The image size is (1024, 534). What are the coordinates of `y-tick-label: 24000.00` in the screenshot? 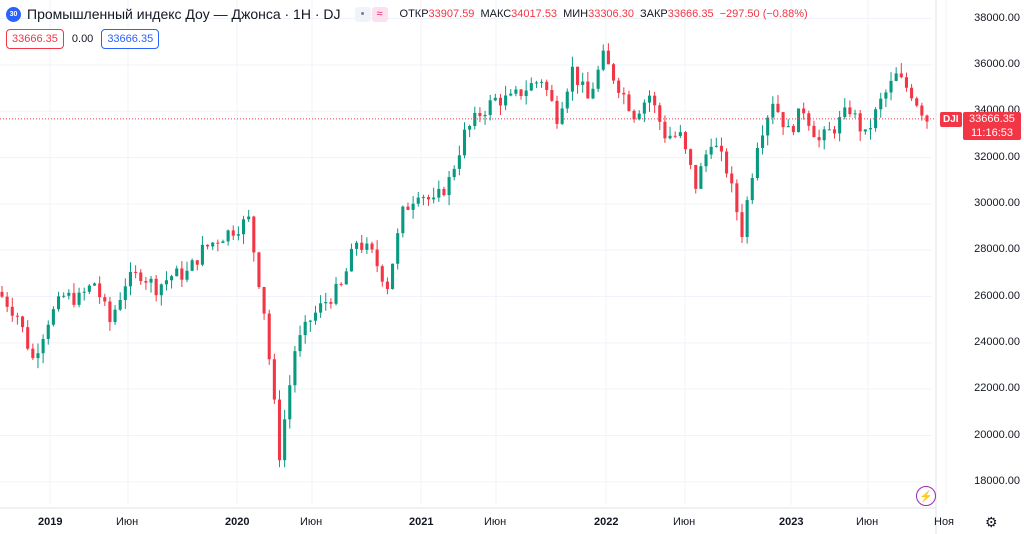 It's located at (997, 341).